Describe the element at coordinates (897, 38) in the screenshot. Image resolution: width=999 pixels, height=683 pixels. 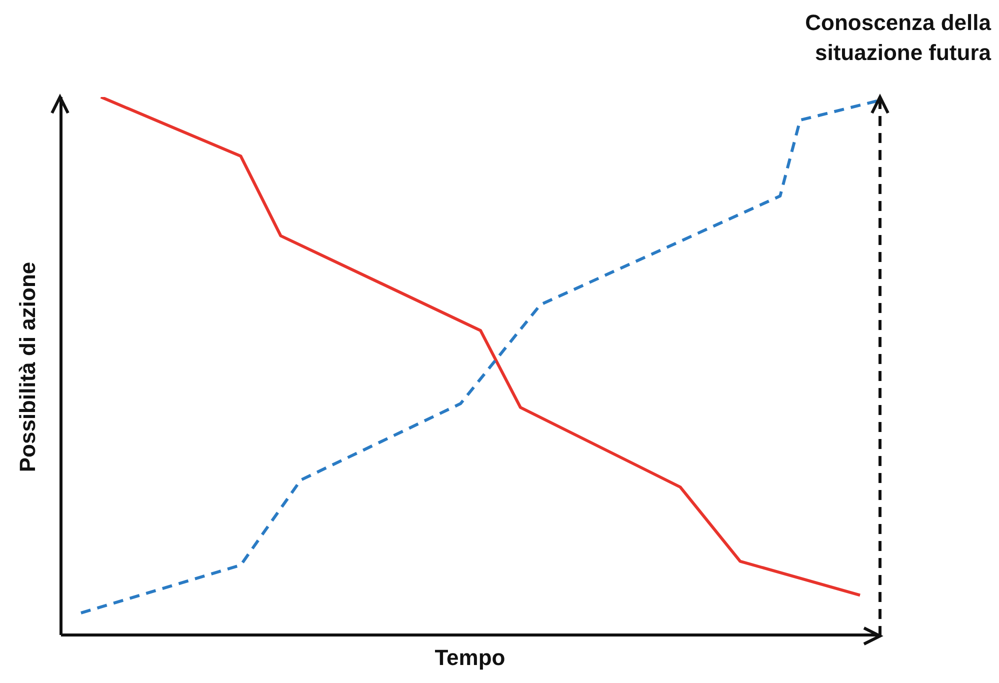
I see `text: Conoscenza della situazione futura` at that location.